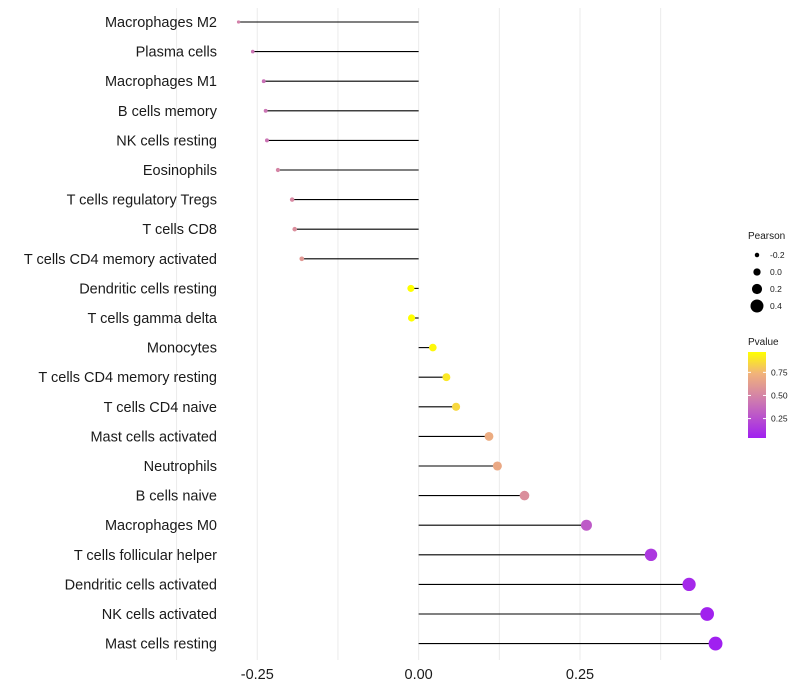 The image size is (800, 700). Describe the element at coordinates (757, 395) in the screenshot. I see `pvalue-colorbar` at that location.